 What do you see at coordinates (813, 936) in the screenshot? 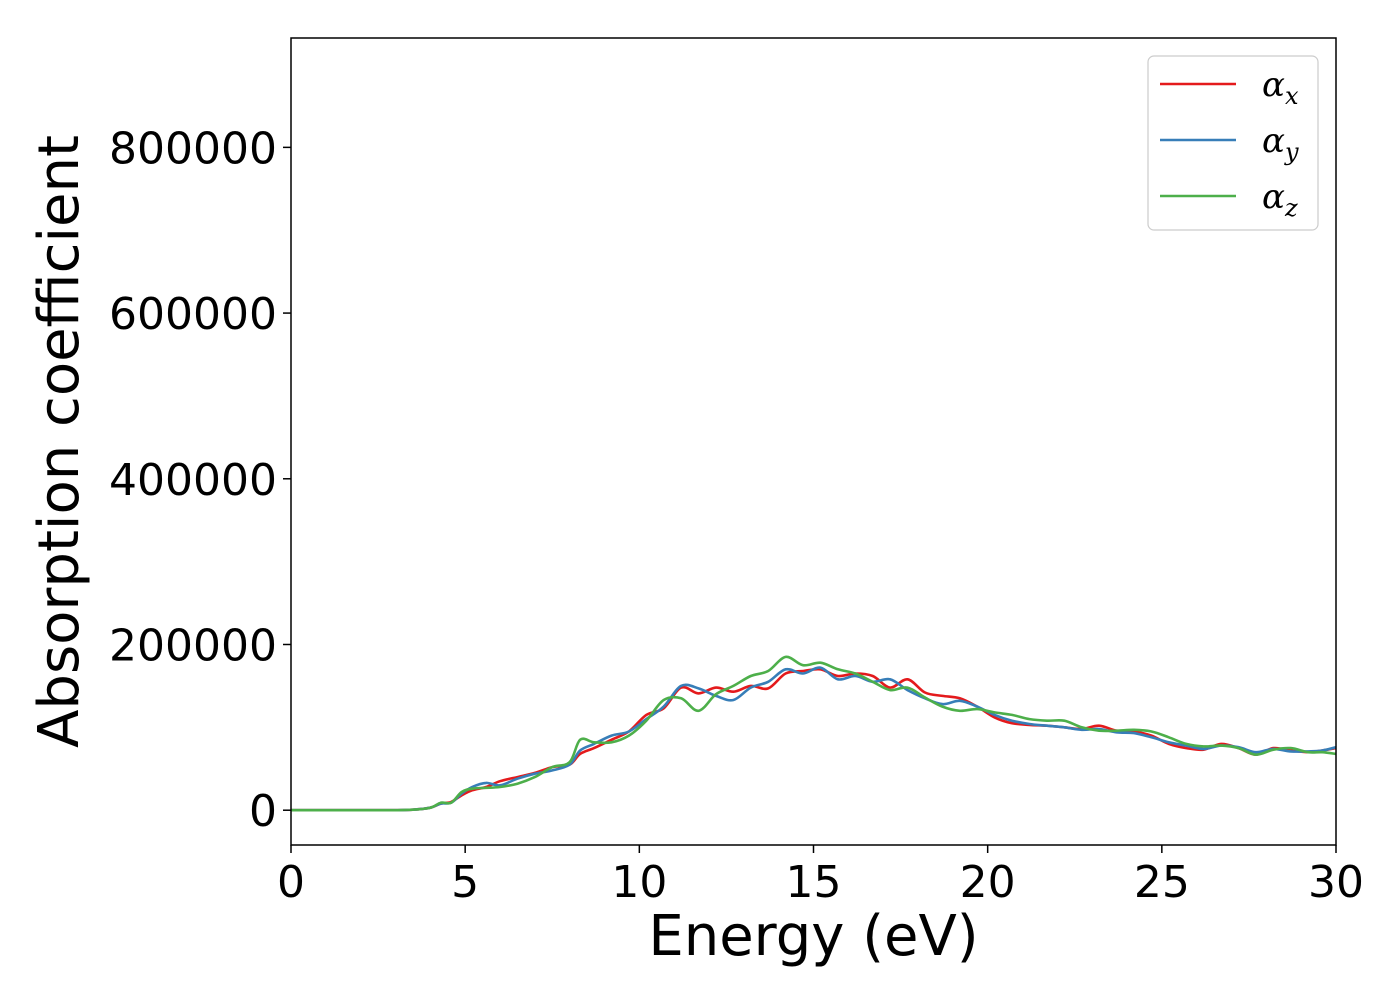
I see `x-axis-label: Energy (eV)` at bounding box center [813, 936].